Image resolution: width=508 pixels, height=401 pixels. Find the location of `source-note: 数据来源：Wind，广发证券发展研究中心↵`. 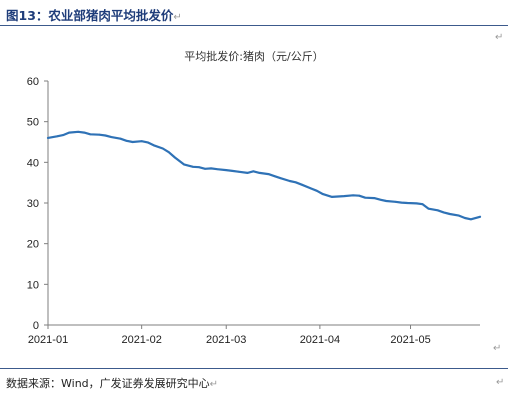

source-note: 数据来源：Wind，广发证券发展研究中心↵ is located at coordinates (112, 383).